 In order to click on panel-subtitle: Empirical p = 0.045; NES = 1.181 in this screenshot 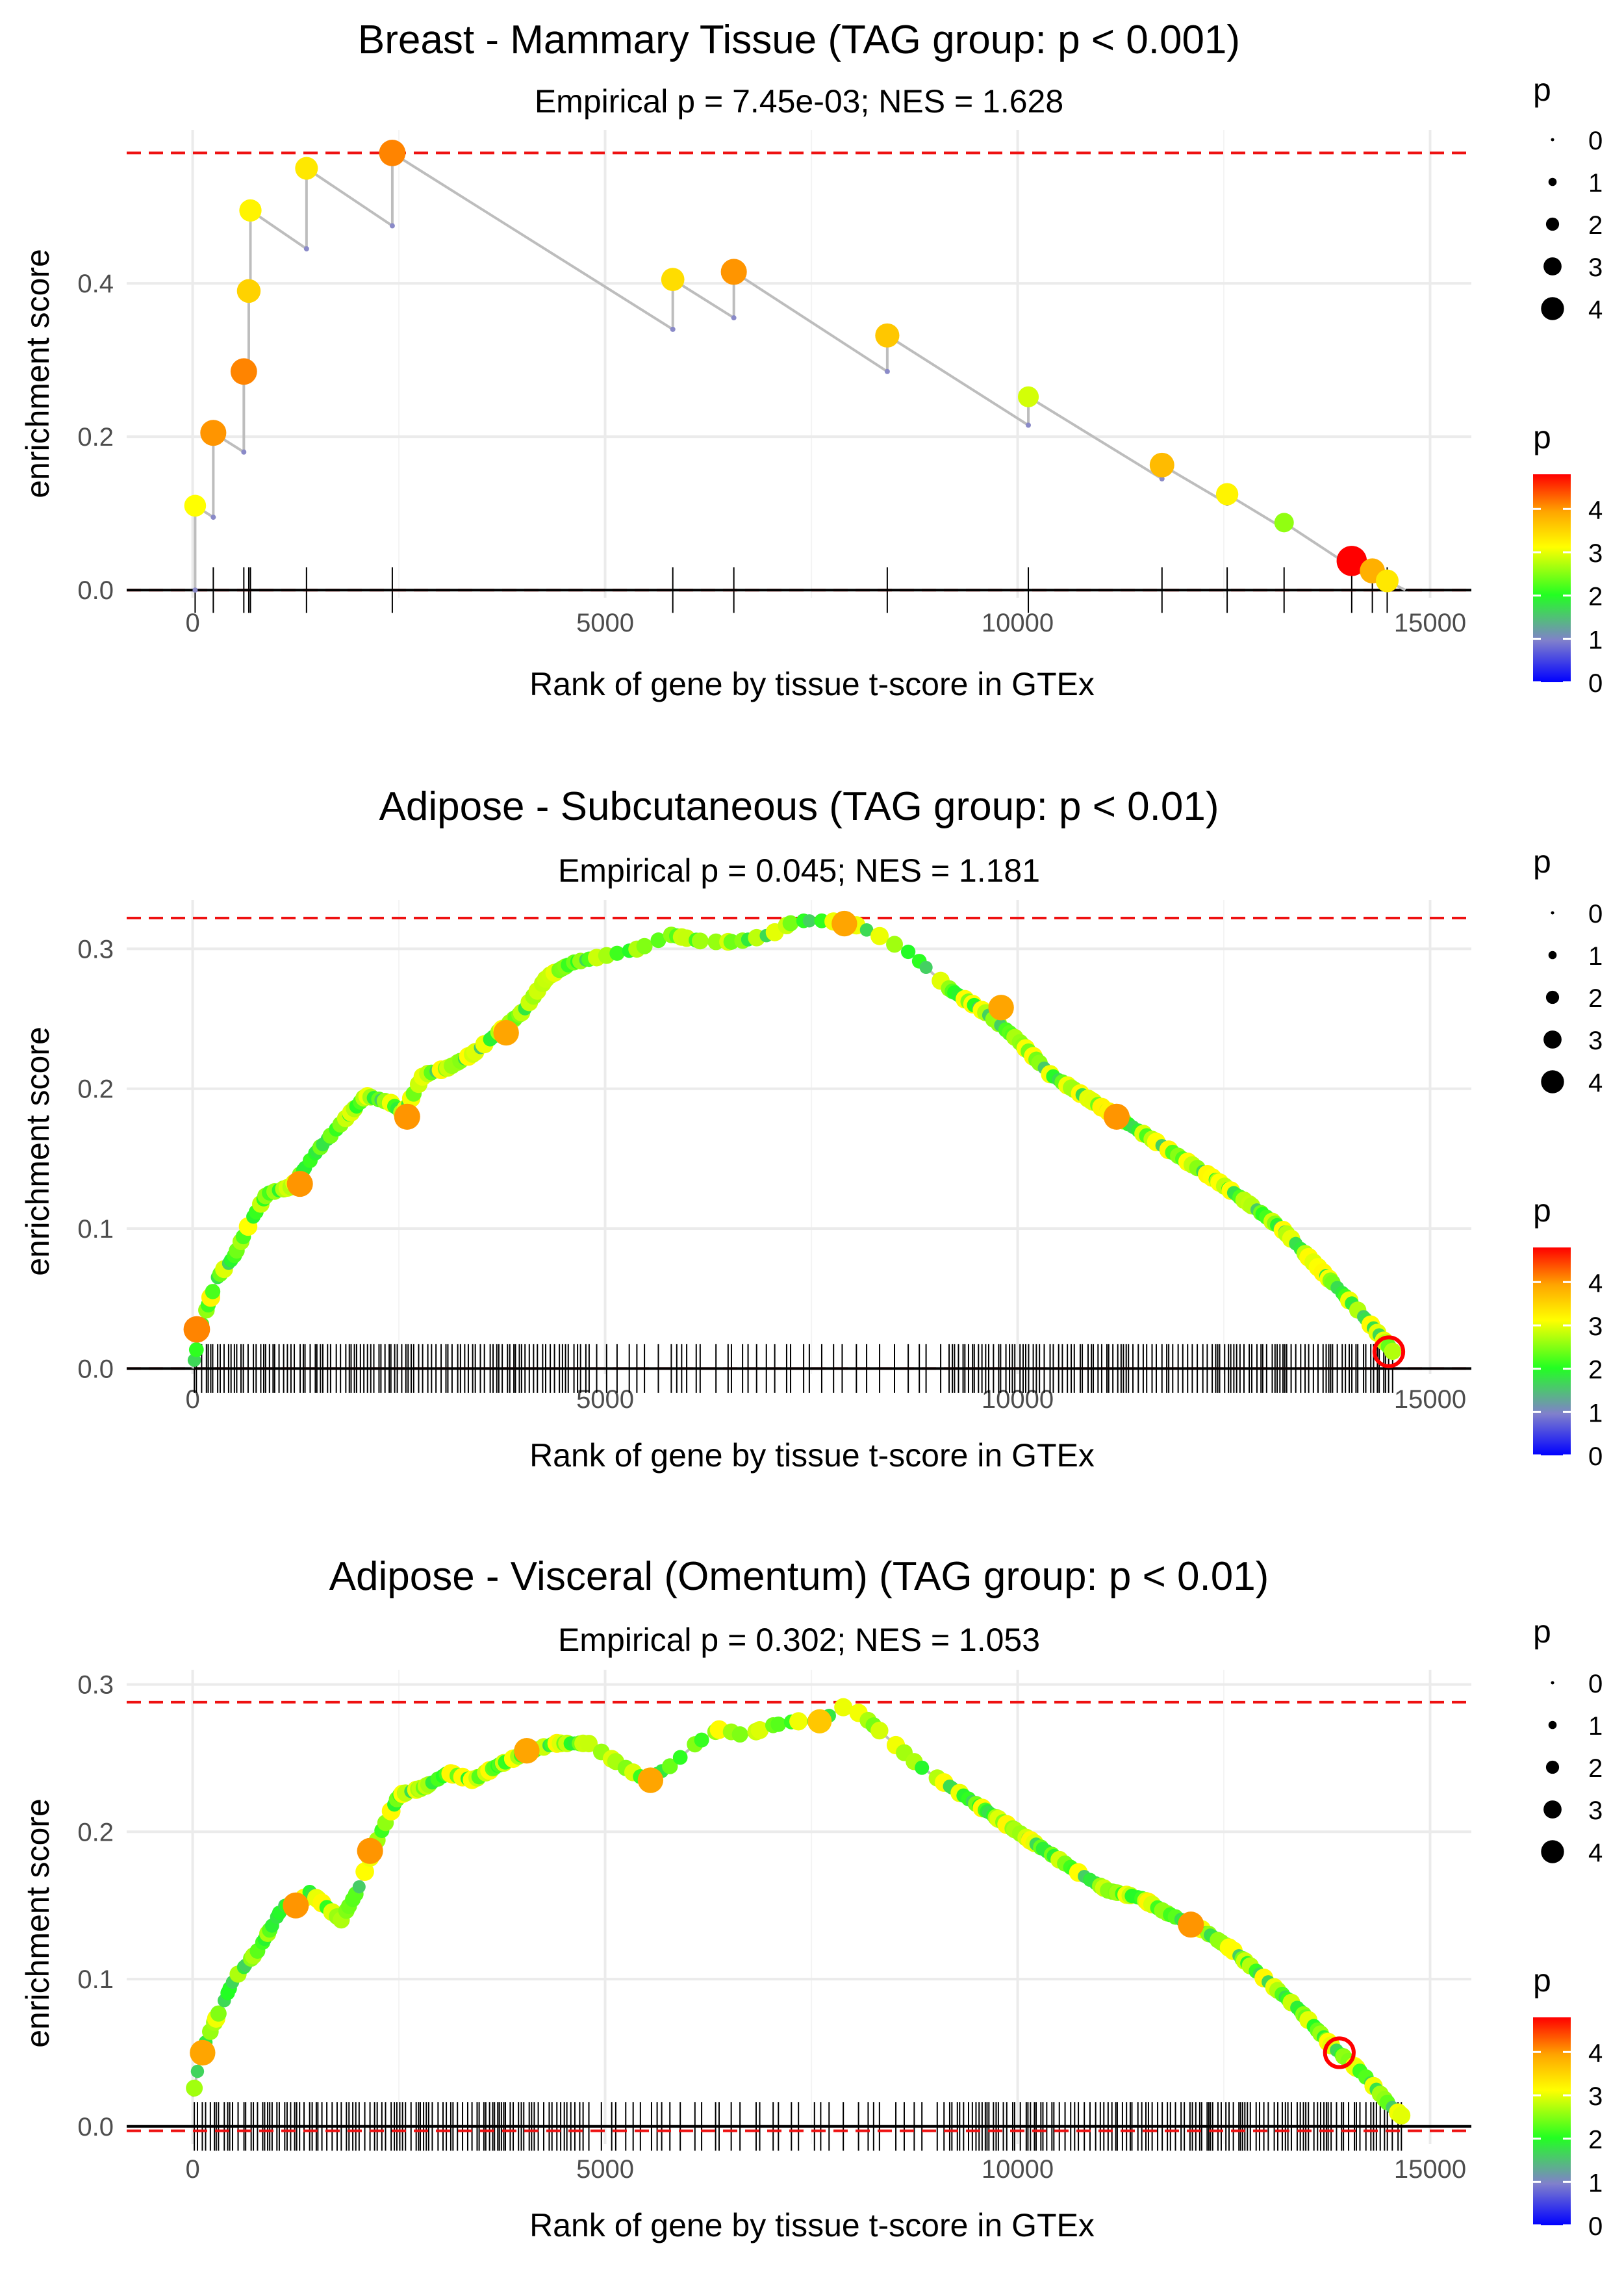, I will do `click(799, 870)`.